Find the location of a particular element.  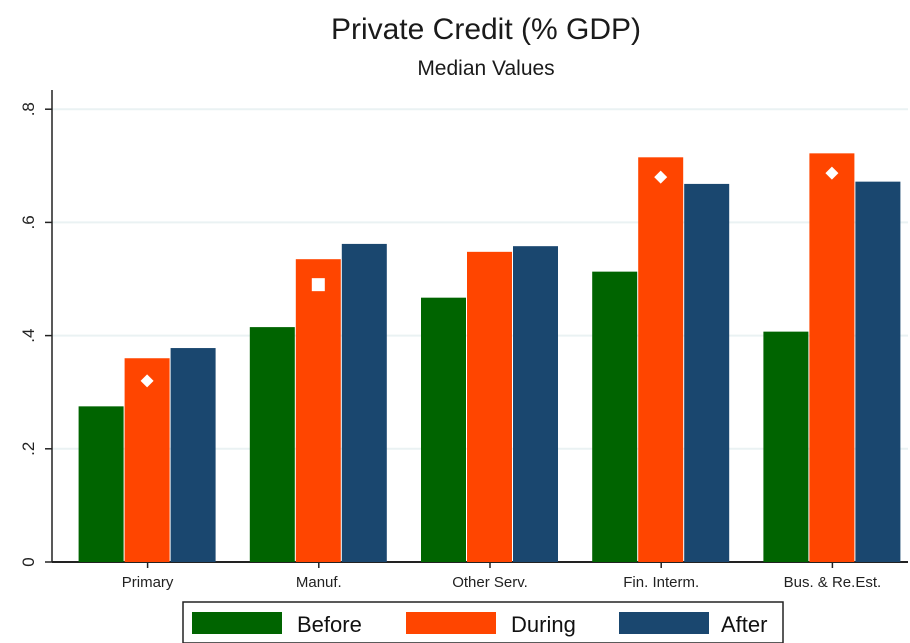

y-tick-label: .8 is located at coordinates (28, 109).